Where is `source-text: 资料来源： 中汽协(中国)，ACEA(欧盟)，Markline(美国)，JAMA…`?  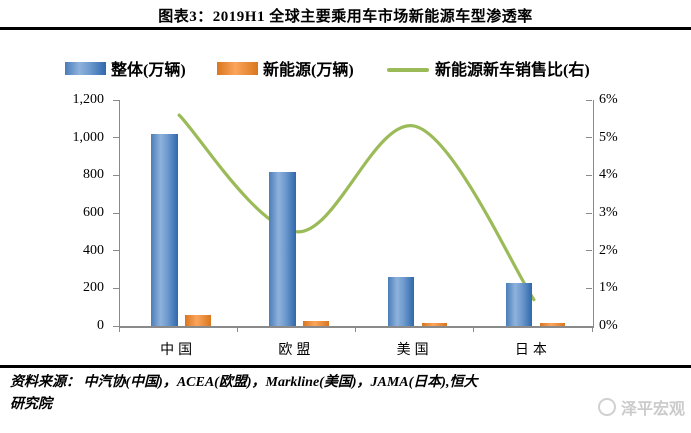 source-text: 资料来源： 中汽协(中国)，ACEA(欧盟)，Markline(美国)，JAMA… is located at coordinates (340, 394).